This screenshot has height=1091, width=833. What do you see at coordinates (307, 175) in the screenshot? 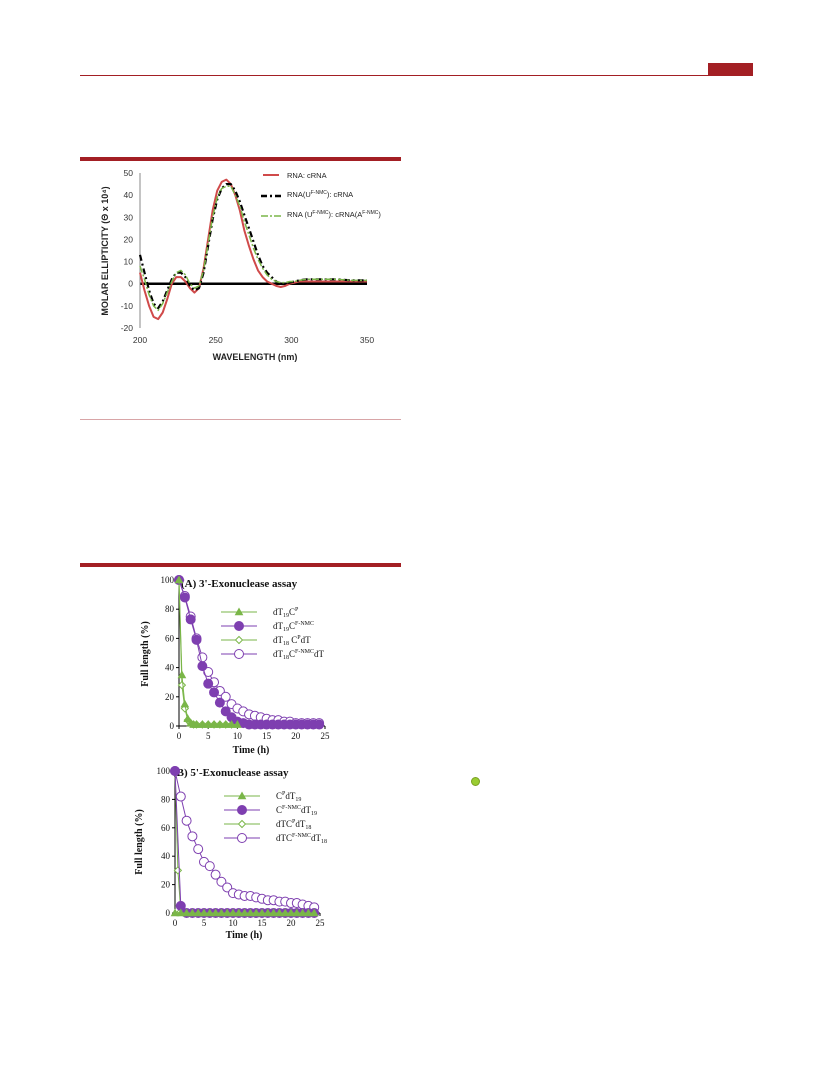
I see `cd-legend-1: RNA: cRNA` at bounding box center [307, 175].